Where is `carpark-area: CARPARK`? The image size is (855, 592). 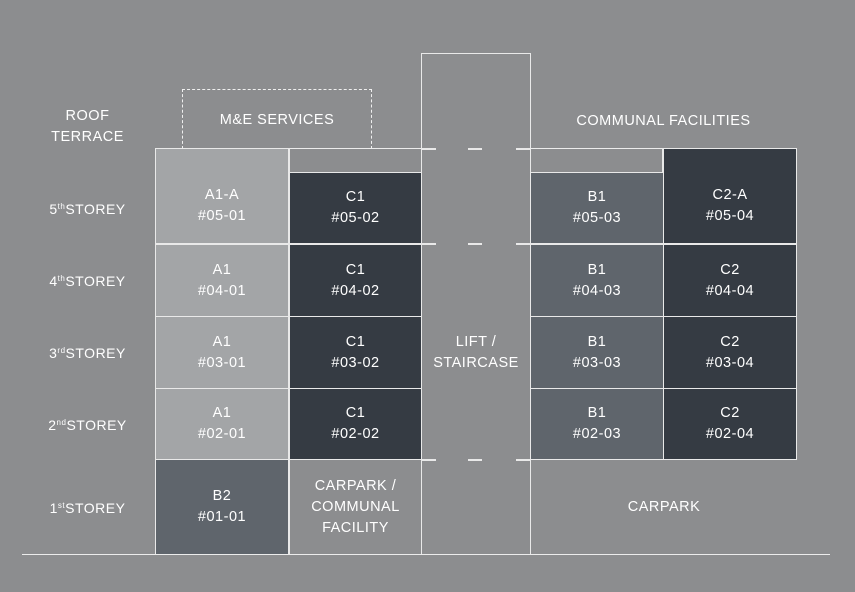
carpark-area: CARPARK is located at coordinates (663, 507).